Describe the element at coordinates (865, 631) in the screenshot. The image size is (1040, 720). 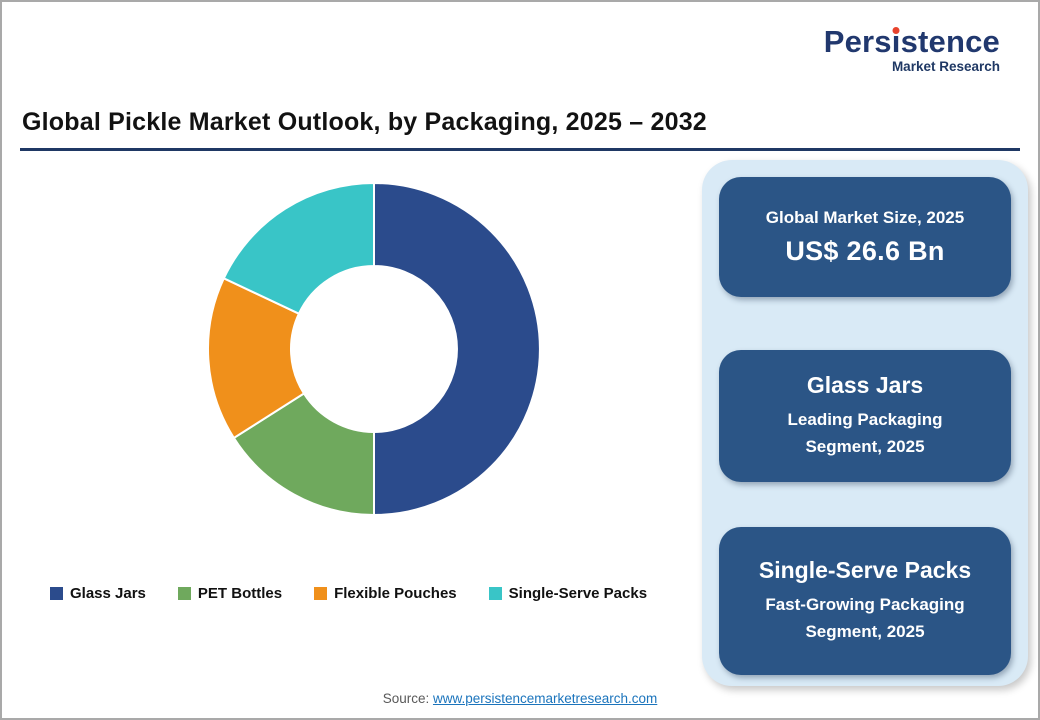
I see `fast-growing-segment-line-2: Segment, 2025` at that location.